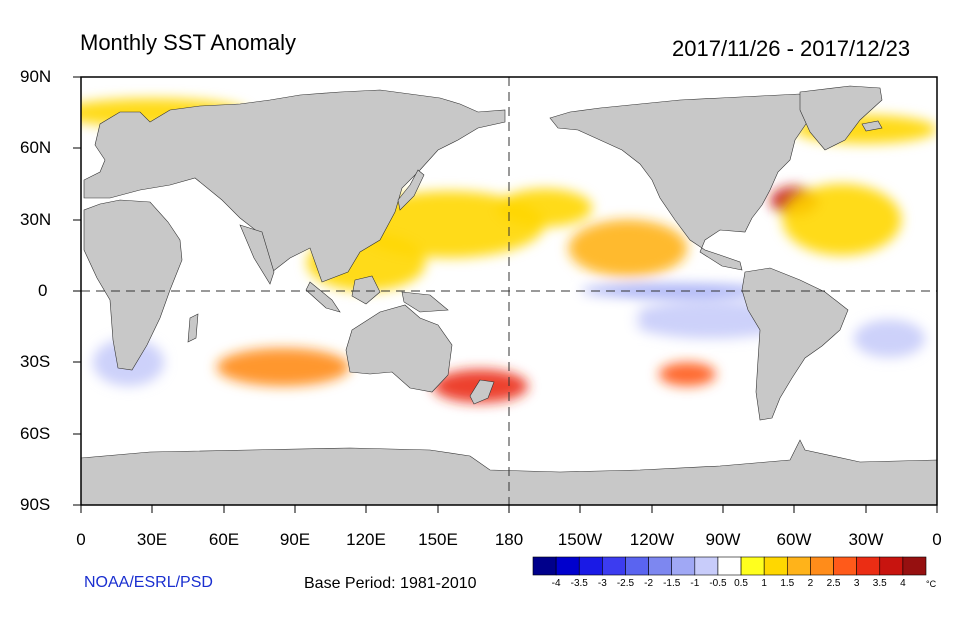  What do you see at coordinates (741, 583) in the screenshot?
I see `colorbar-label-8: 0.5` at bounding box center [741, 583].